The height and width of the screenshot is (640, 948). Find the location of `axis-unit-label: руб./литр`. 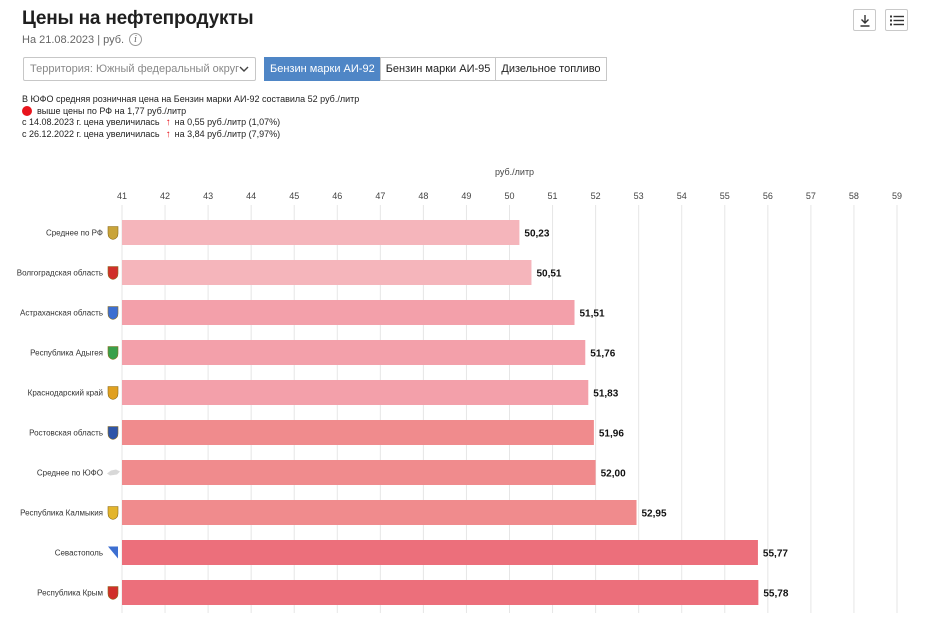

axis-unit-label: руб./литр is located at coordinates (515, 172).